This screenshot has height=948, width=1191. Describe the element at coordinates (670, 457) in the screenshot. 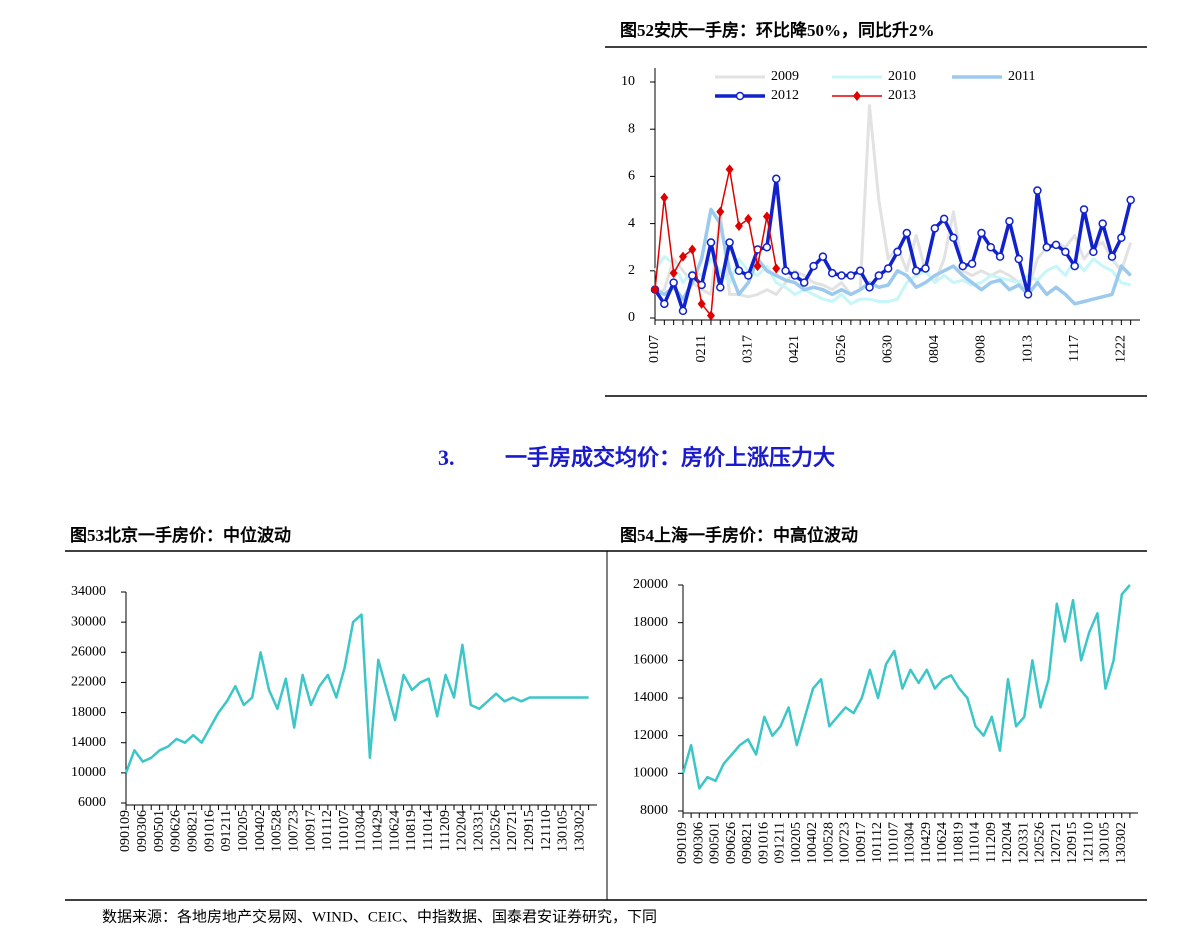

I see `section-heading: 一手房成交均价：房价上涨压力大` at that location.